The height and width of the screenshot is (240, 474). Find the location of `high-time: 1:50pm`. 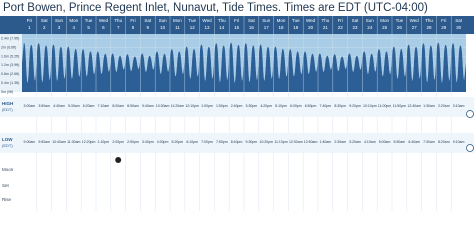

high-time: 1:50pm is located at coordinates (222, 106).